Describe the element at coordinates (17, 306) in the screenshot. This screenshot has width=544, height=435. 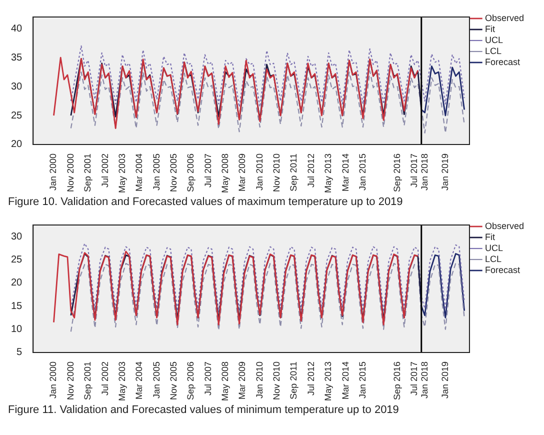
I see `y-tick-label: 15` at that location.